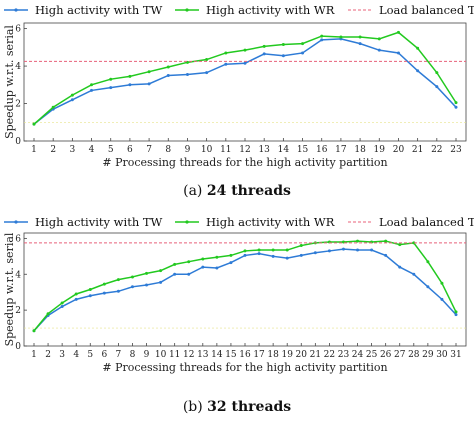 The image size is (474, 422). Describe the element at coordinates (417, 150) in the screenshot. I see `x-tick-label: 21` at that location.